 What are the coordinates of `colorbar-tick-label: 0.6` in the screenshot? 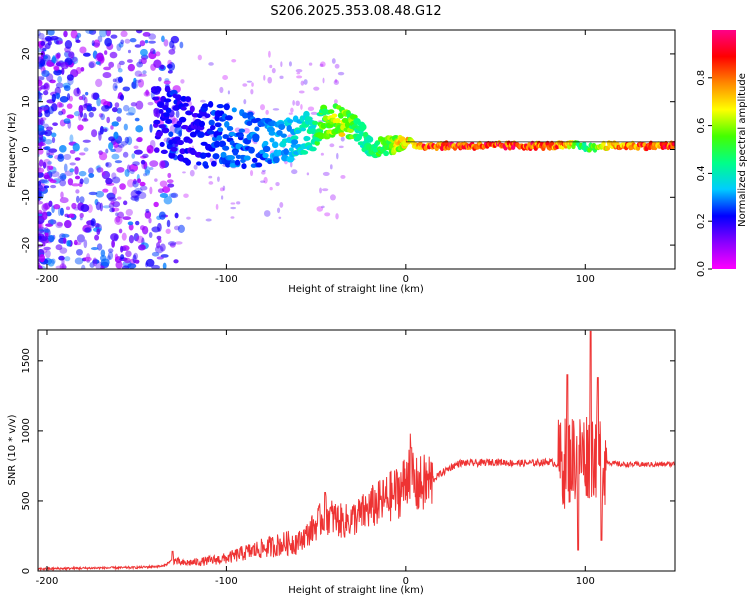 It's located at (701, 126).